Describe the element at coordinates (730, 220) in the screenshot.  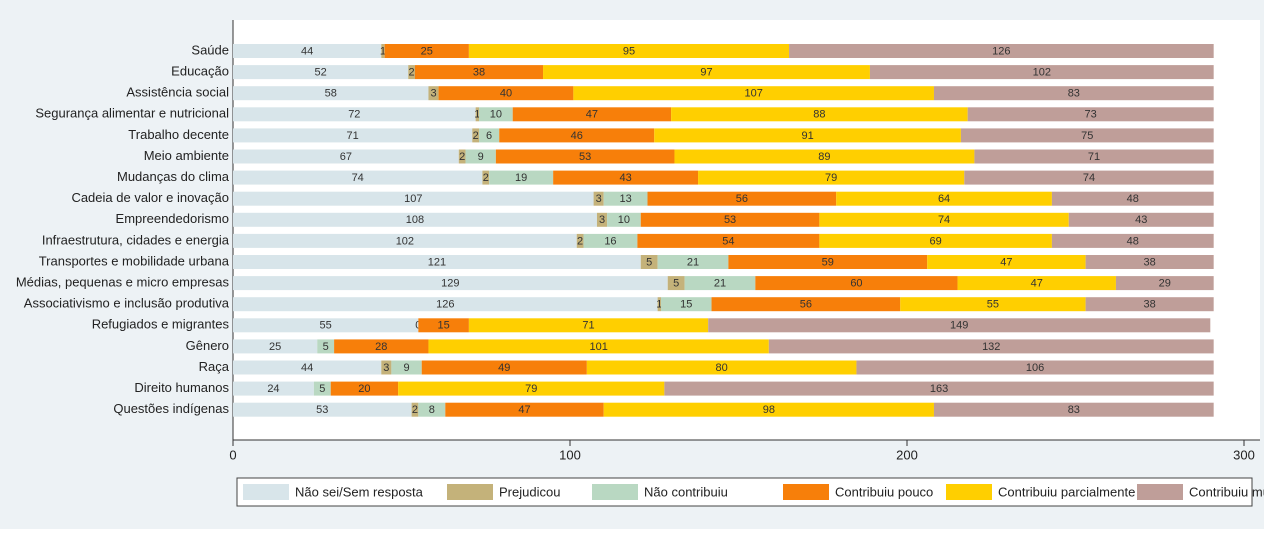
I see `value-label: 53` at that location.